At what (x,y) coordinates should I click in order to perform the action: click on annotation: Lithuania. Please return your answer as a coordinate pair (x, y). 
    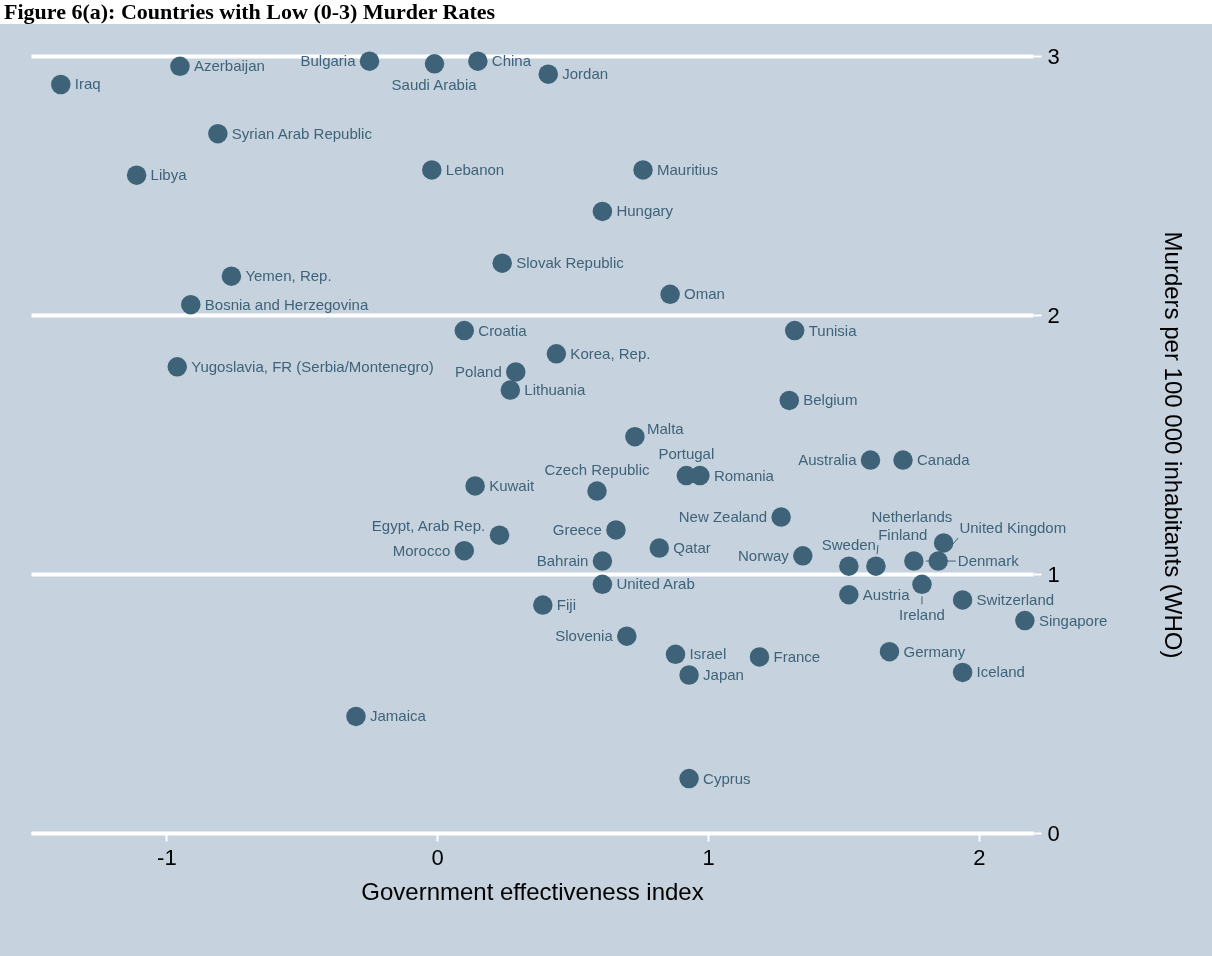
    Looking at the image, I should click on (555, 390).